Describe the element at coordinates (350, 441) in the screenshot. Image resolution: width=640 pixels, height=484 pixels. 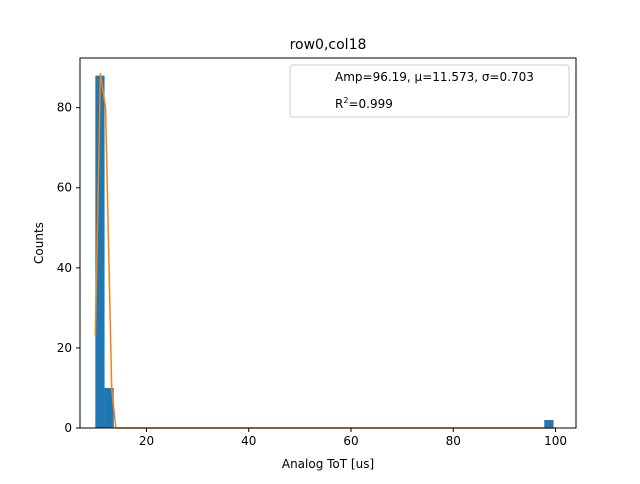
I see `x-tick-label: 60` at that location.